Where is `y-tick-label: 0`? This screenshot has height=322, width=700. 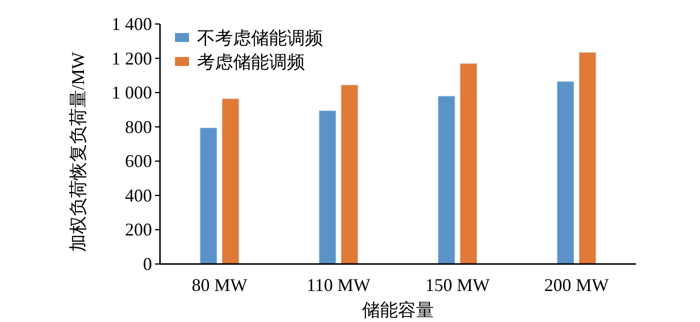
y-tick-label: 0 is located at coordinates (147, 264).